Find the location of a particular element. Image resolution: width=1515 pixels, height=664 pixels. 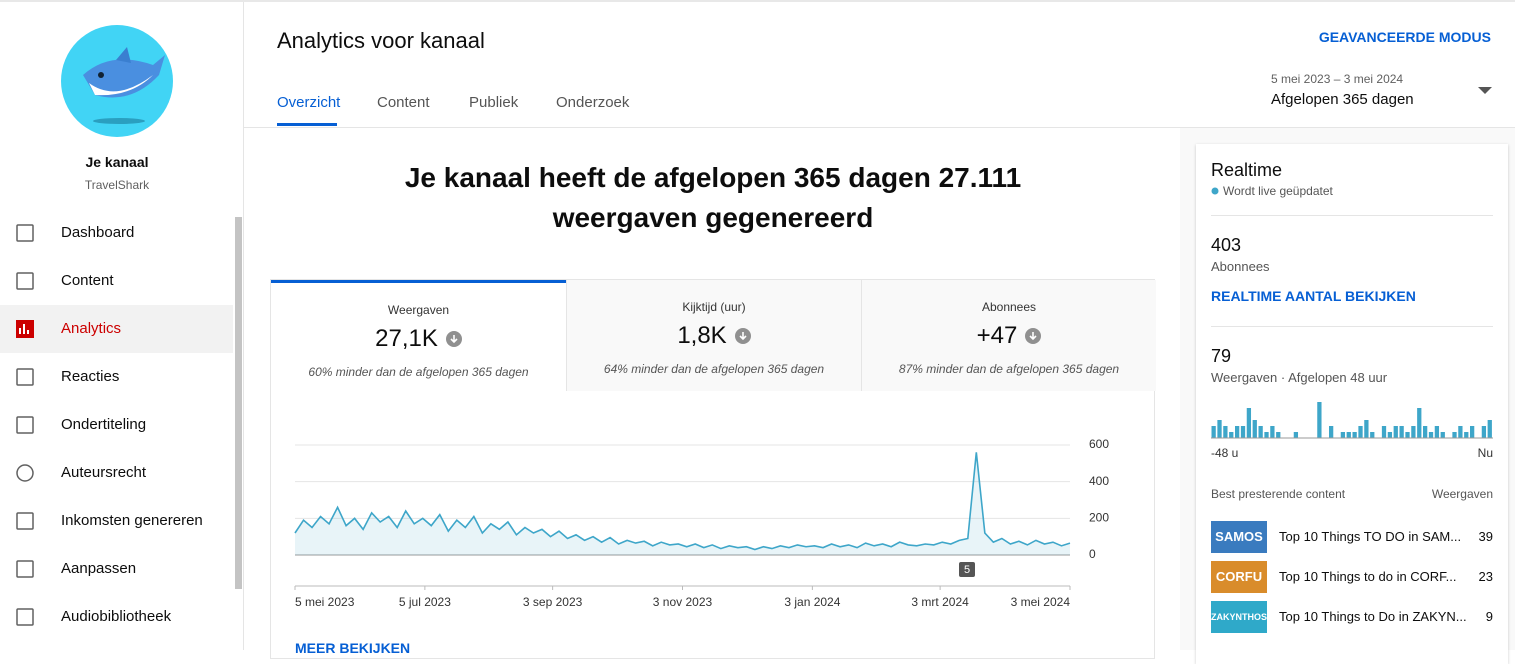

channel-name: TravelShark is located at coordinates (117, 185).